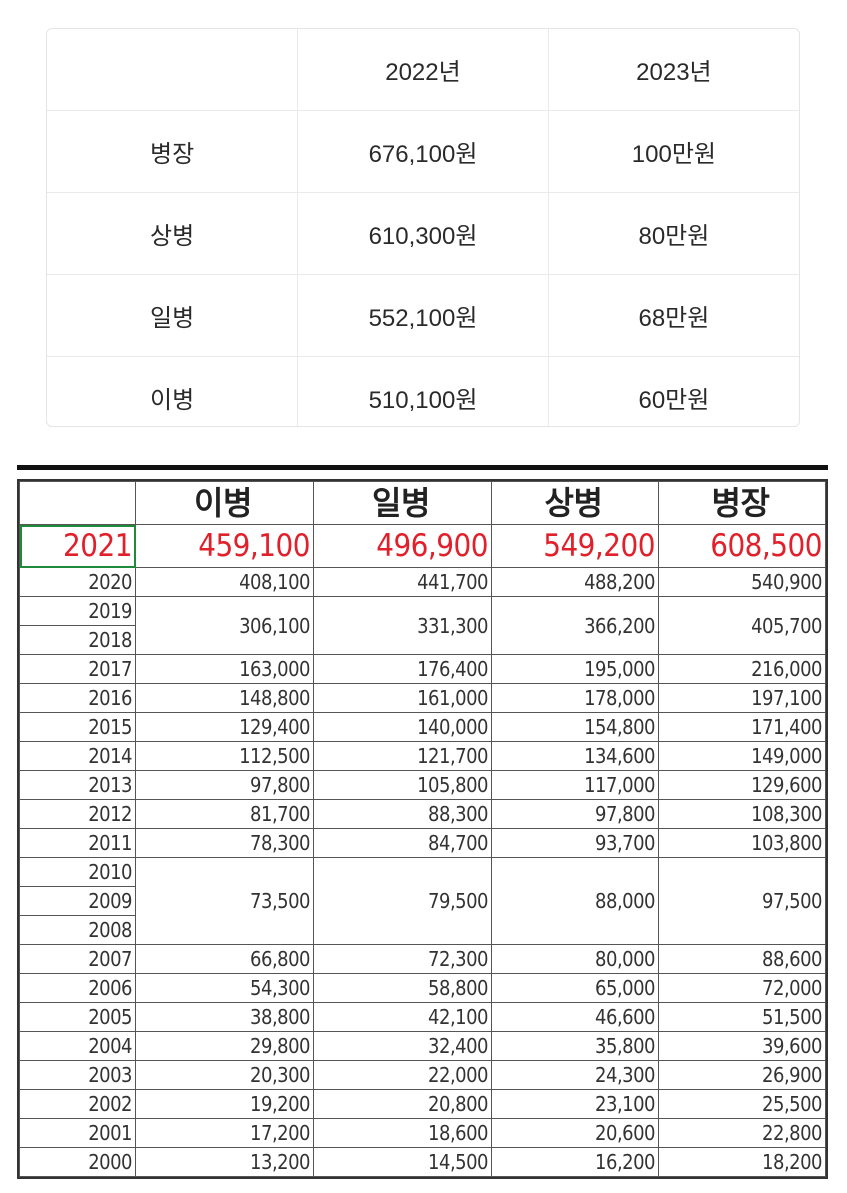 Image resolution: width=847 pixels, height=1193 pixels. What do you see at coordinates (575, 625) in the screenshot?
I see `value-cell: 366,200` at bounding box center [575, 625].